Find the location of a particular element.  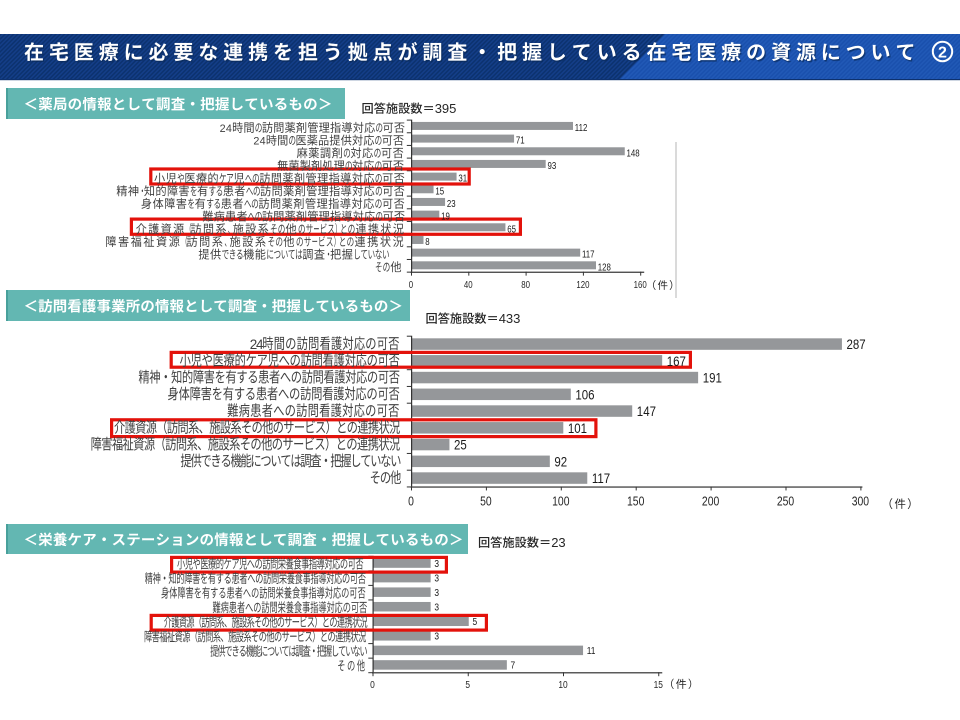

svg-text: 11 is located at coordinates (591, 651).